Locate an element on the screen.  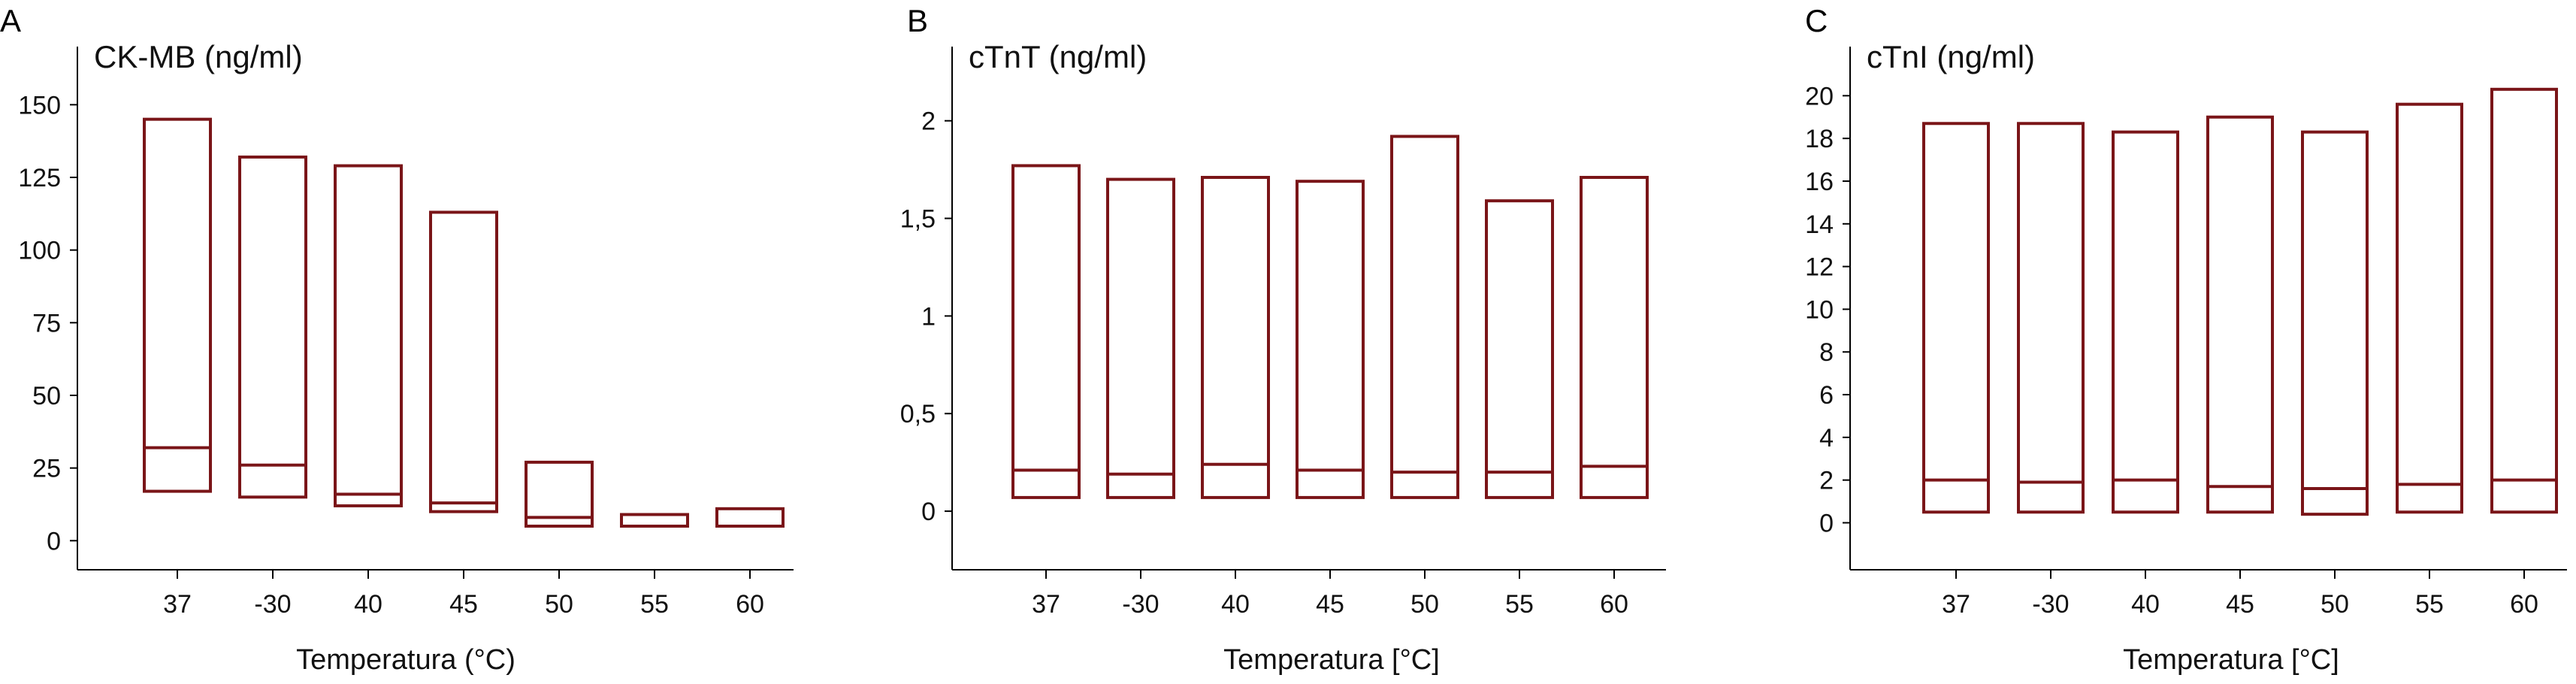
y-tick-label: 100 is located at coordinates (39, 251).